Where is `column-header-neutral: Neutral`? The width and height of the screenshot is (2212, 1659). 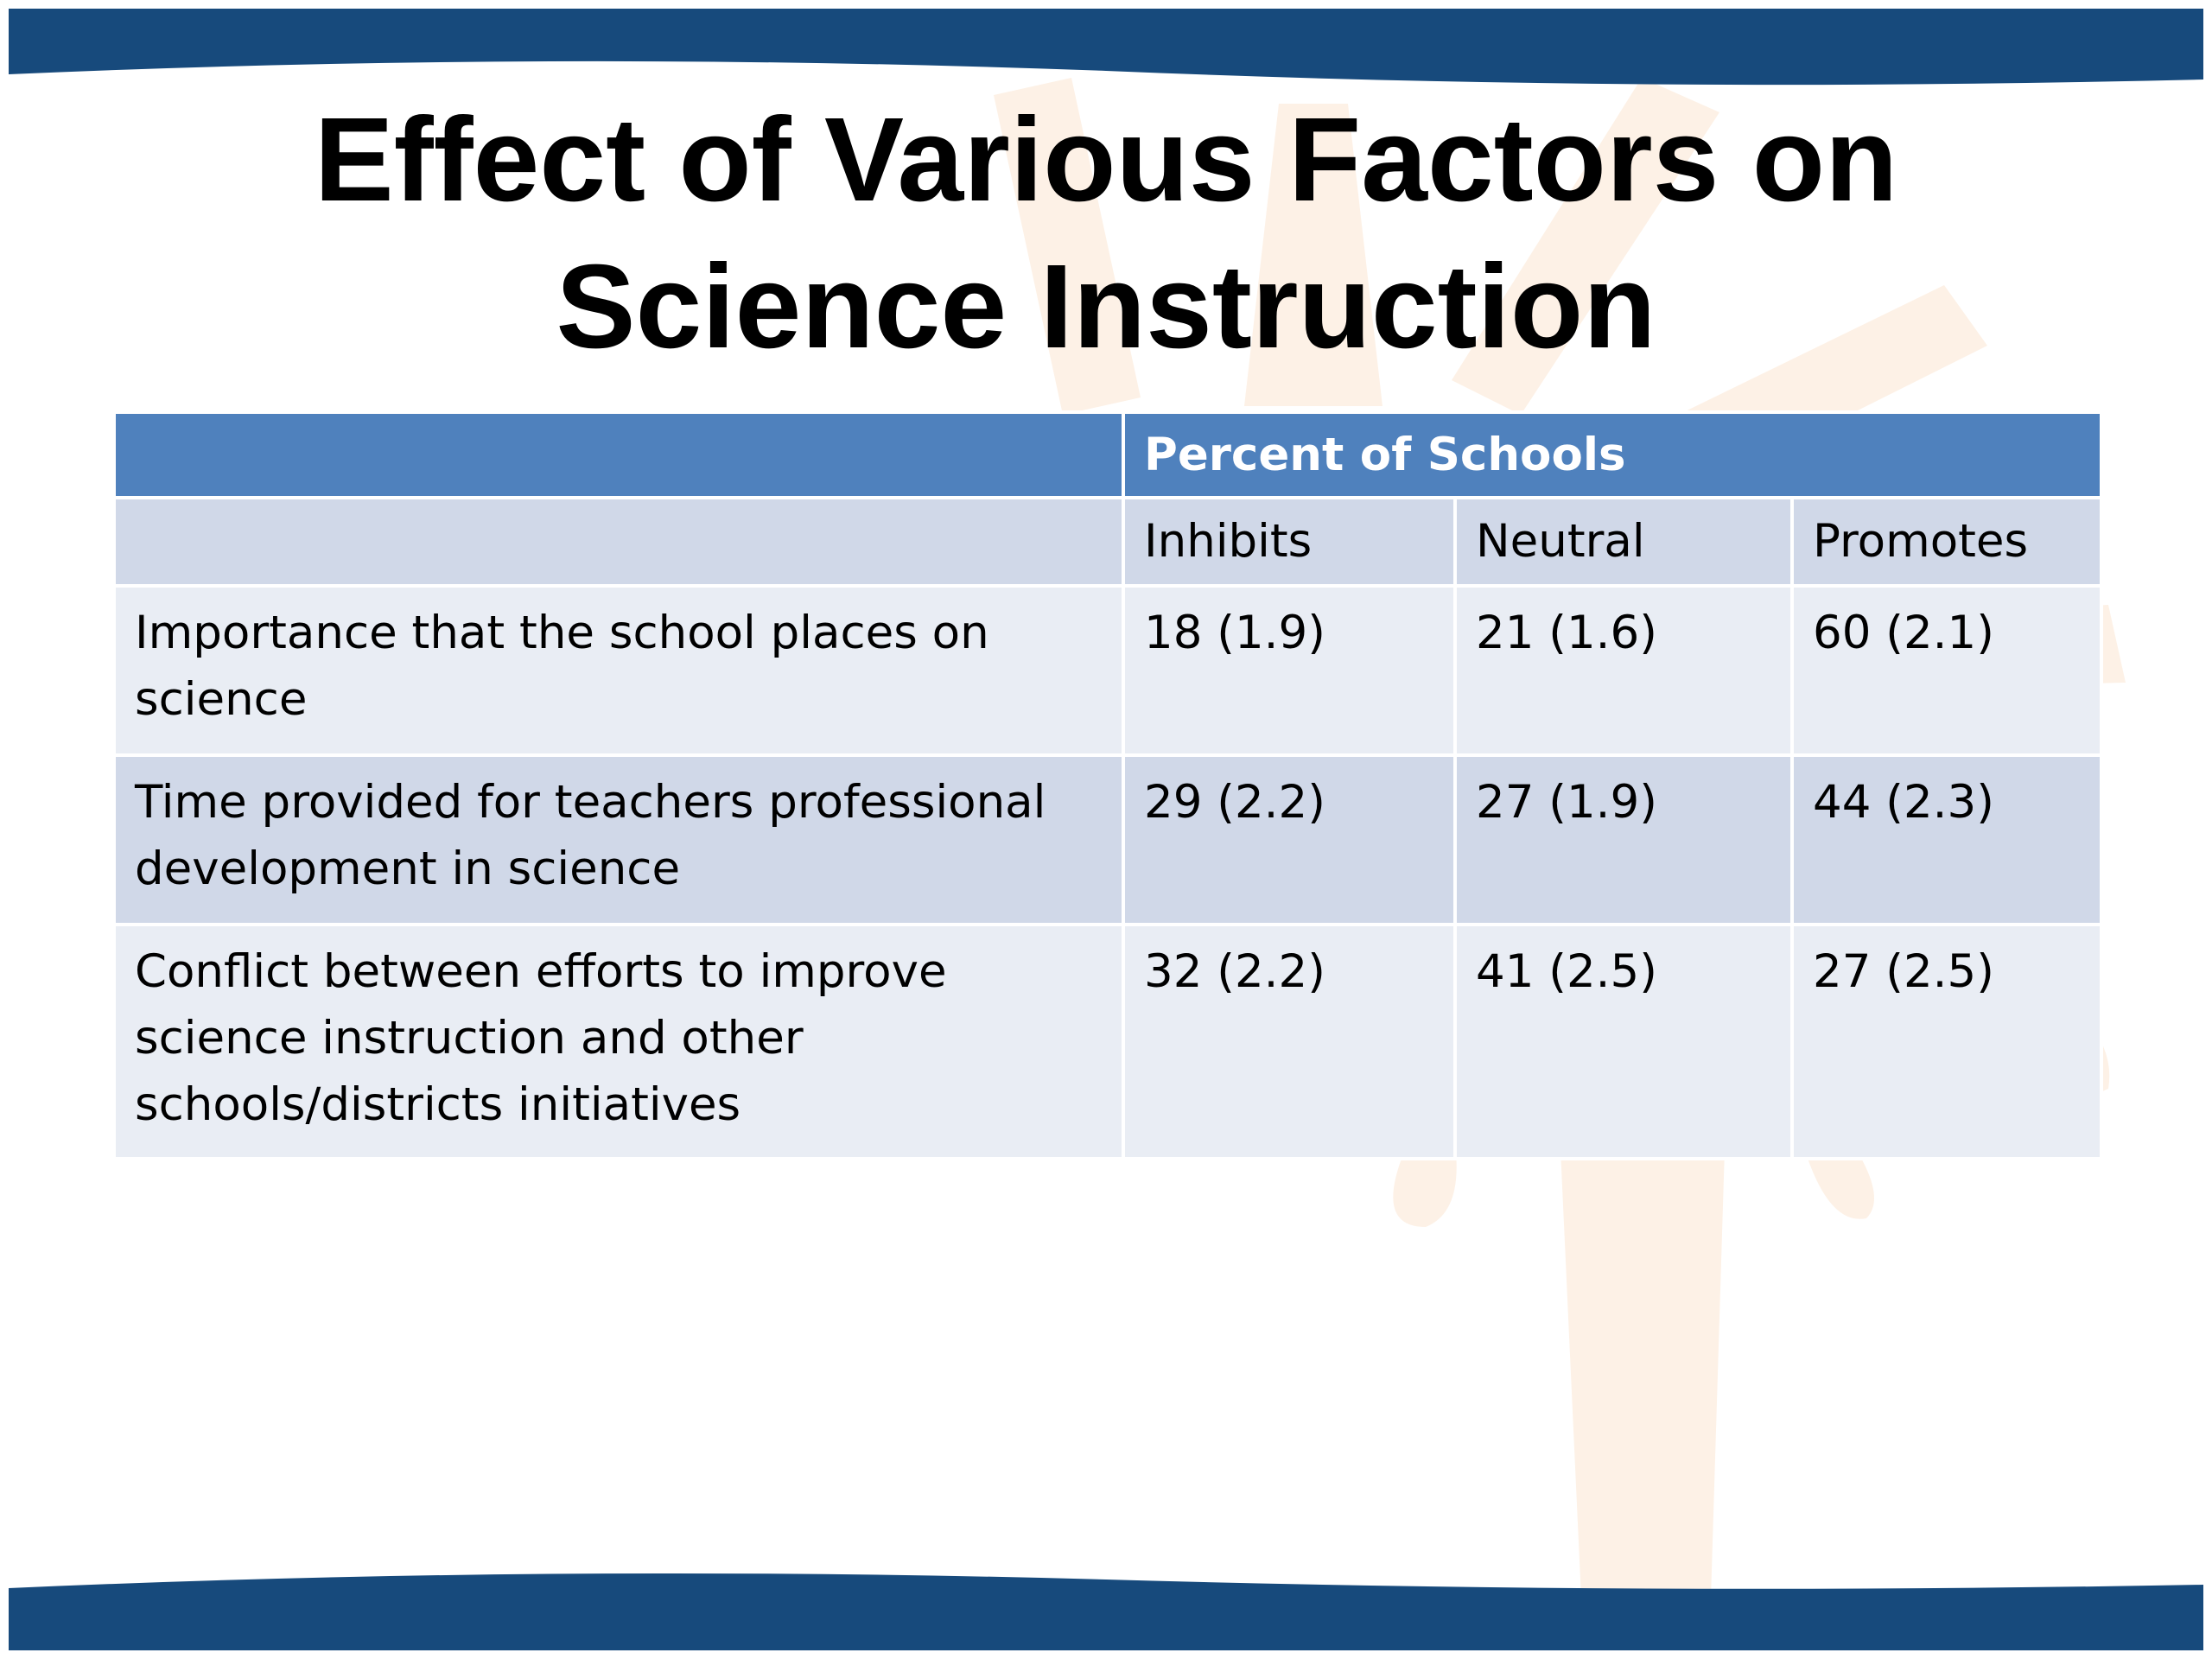 column-header-neutral: Neutral is located at coordinates (1623, 542).